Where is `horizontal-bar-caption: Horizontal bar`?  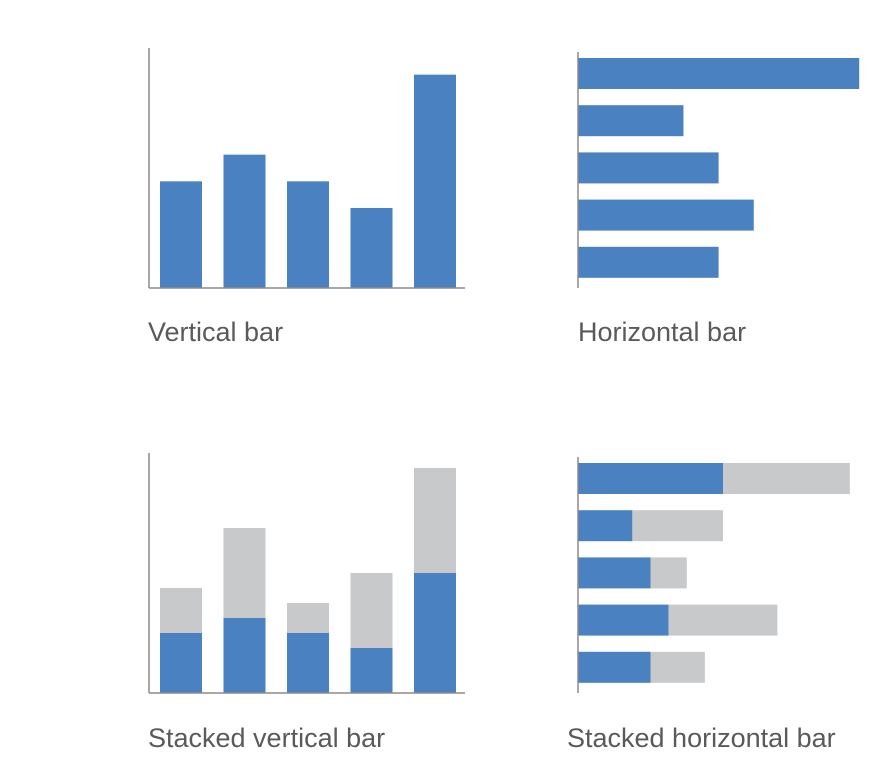
horizontal-bar-caption: Horizontal bar is located at coordinates (662, 332).